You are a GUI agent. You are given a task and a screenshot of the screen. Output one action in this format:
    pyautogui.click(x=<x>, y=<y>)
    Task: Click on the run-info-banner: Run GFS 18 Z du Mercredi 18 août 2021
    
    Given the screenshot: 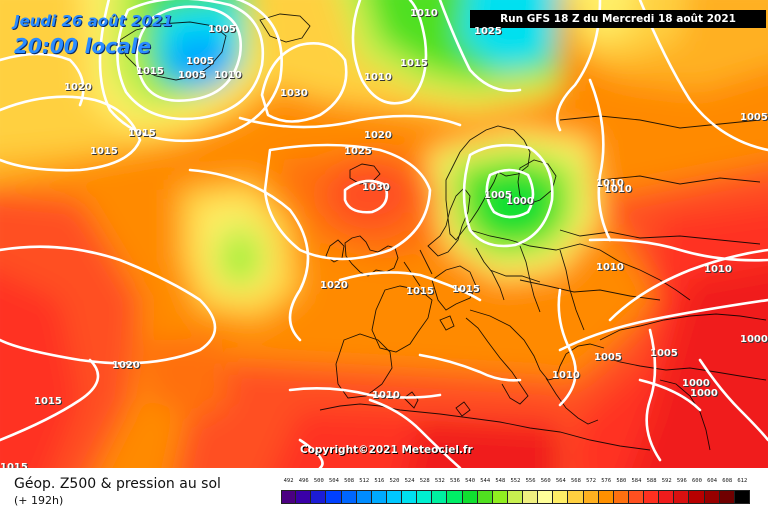 What is the action you would take?
    pyautogui.click(x=618, y=19)
    